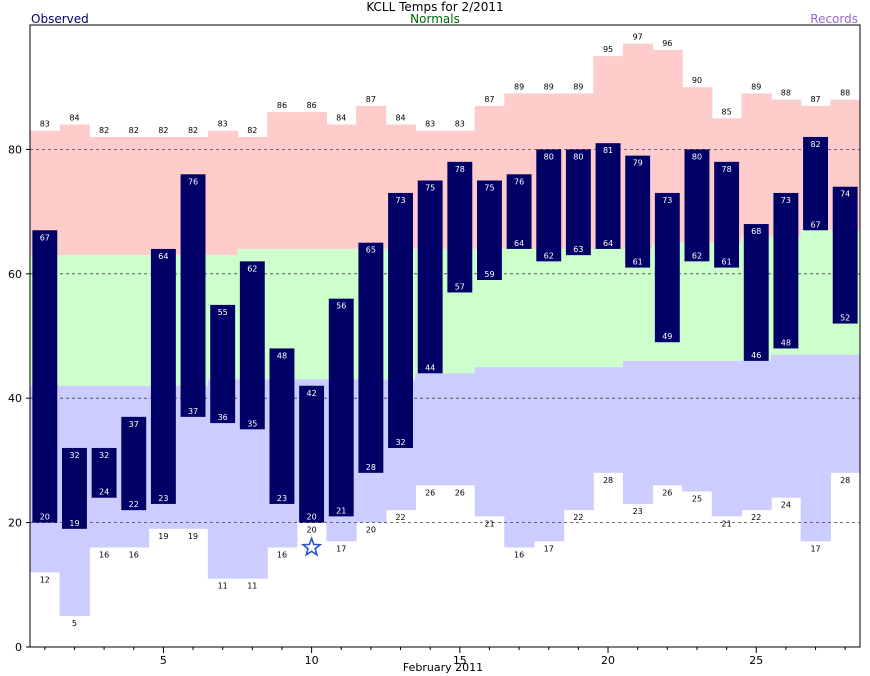 The height and width of the screenshot is (676, 870). I want to click on observed-high-label-day-6: 76, so click(193, 181).